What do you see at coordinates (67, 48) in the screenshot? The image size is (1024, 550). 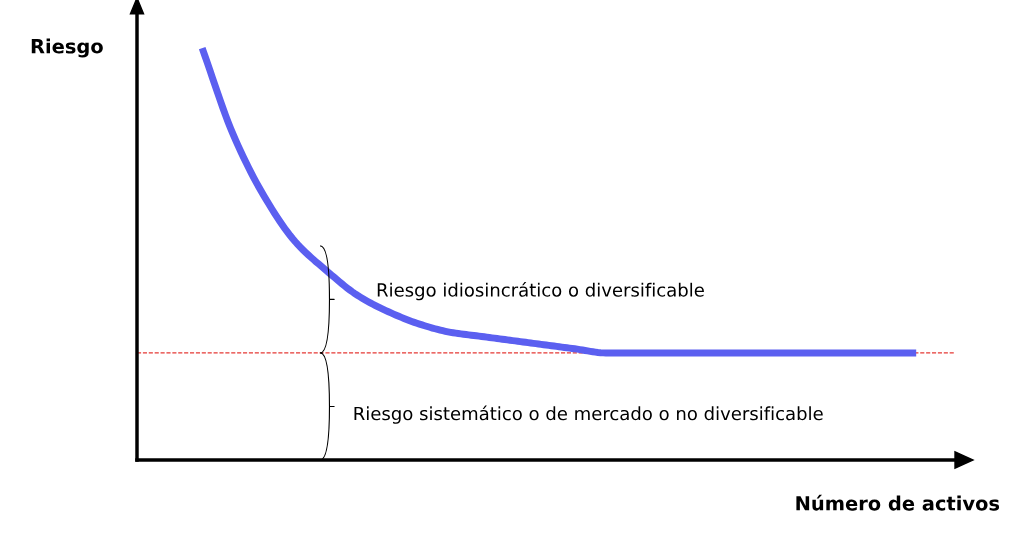 I see `y-axis-title: Riesgo` at bounding box center [67, 48].